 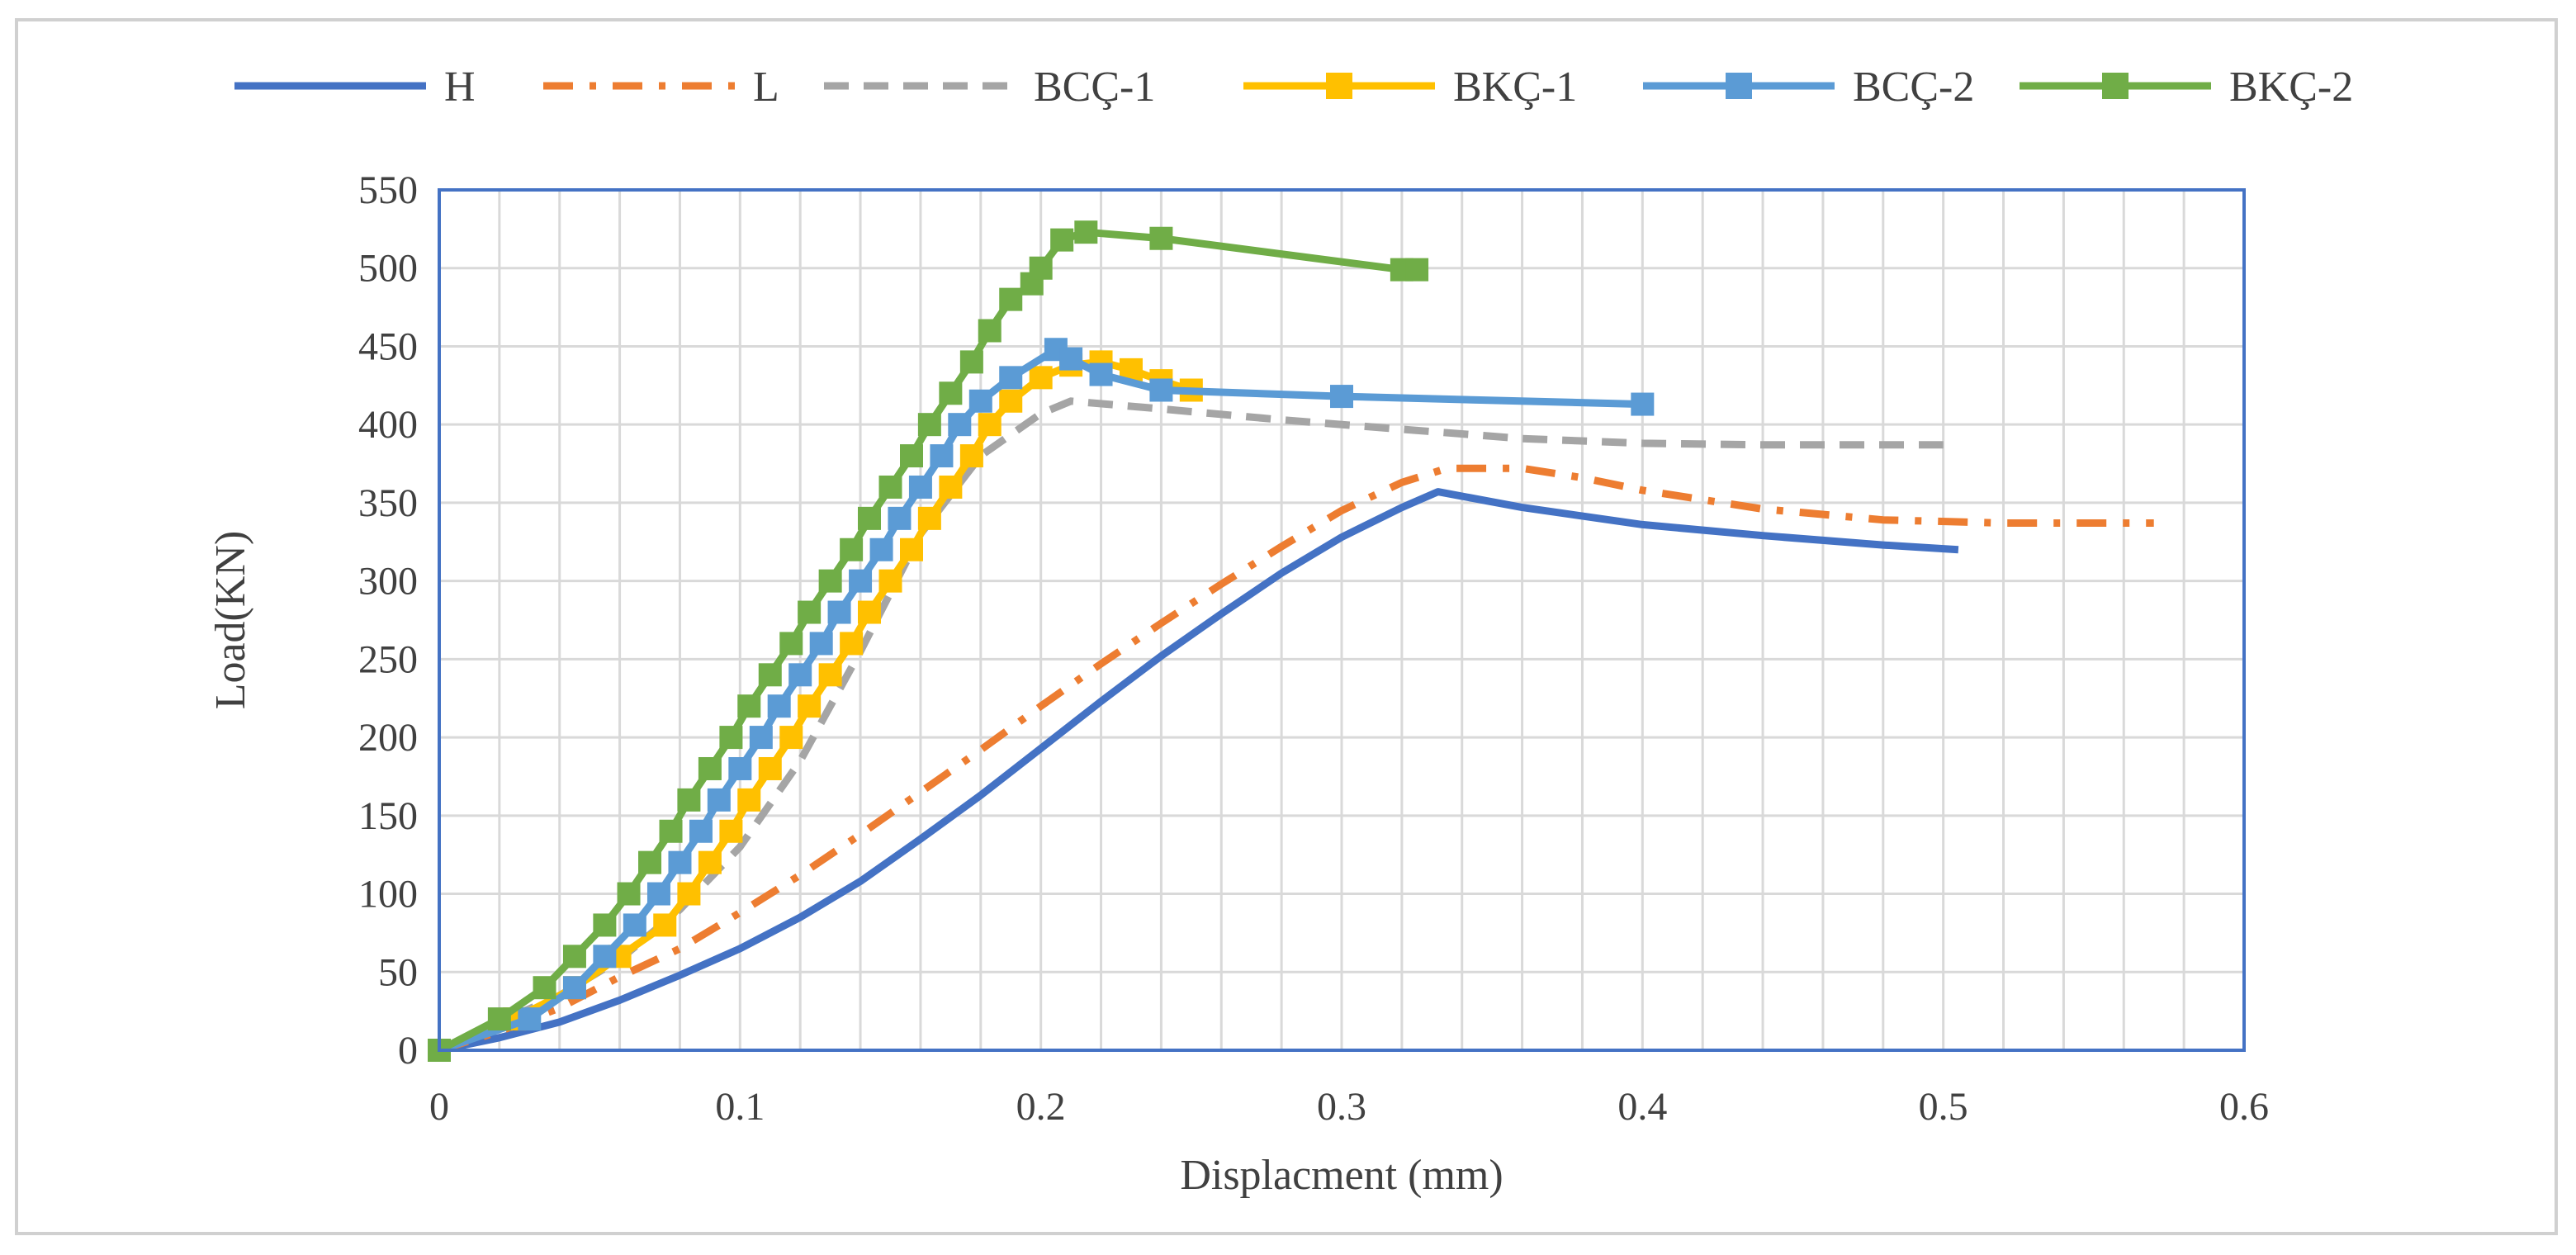 I want to click on legend-label: BCÇ-1, so click(x=1094, y=87).